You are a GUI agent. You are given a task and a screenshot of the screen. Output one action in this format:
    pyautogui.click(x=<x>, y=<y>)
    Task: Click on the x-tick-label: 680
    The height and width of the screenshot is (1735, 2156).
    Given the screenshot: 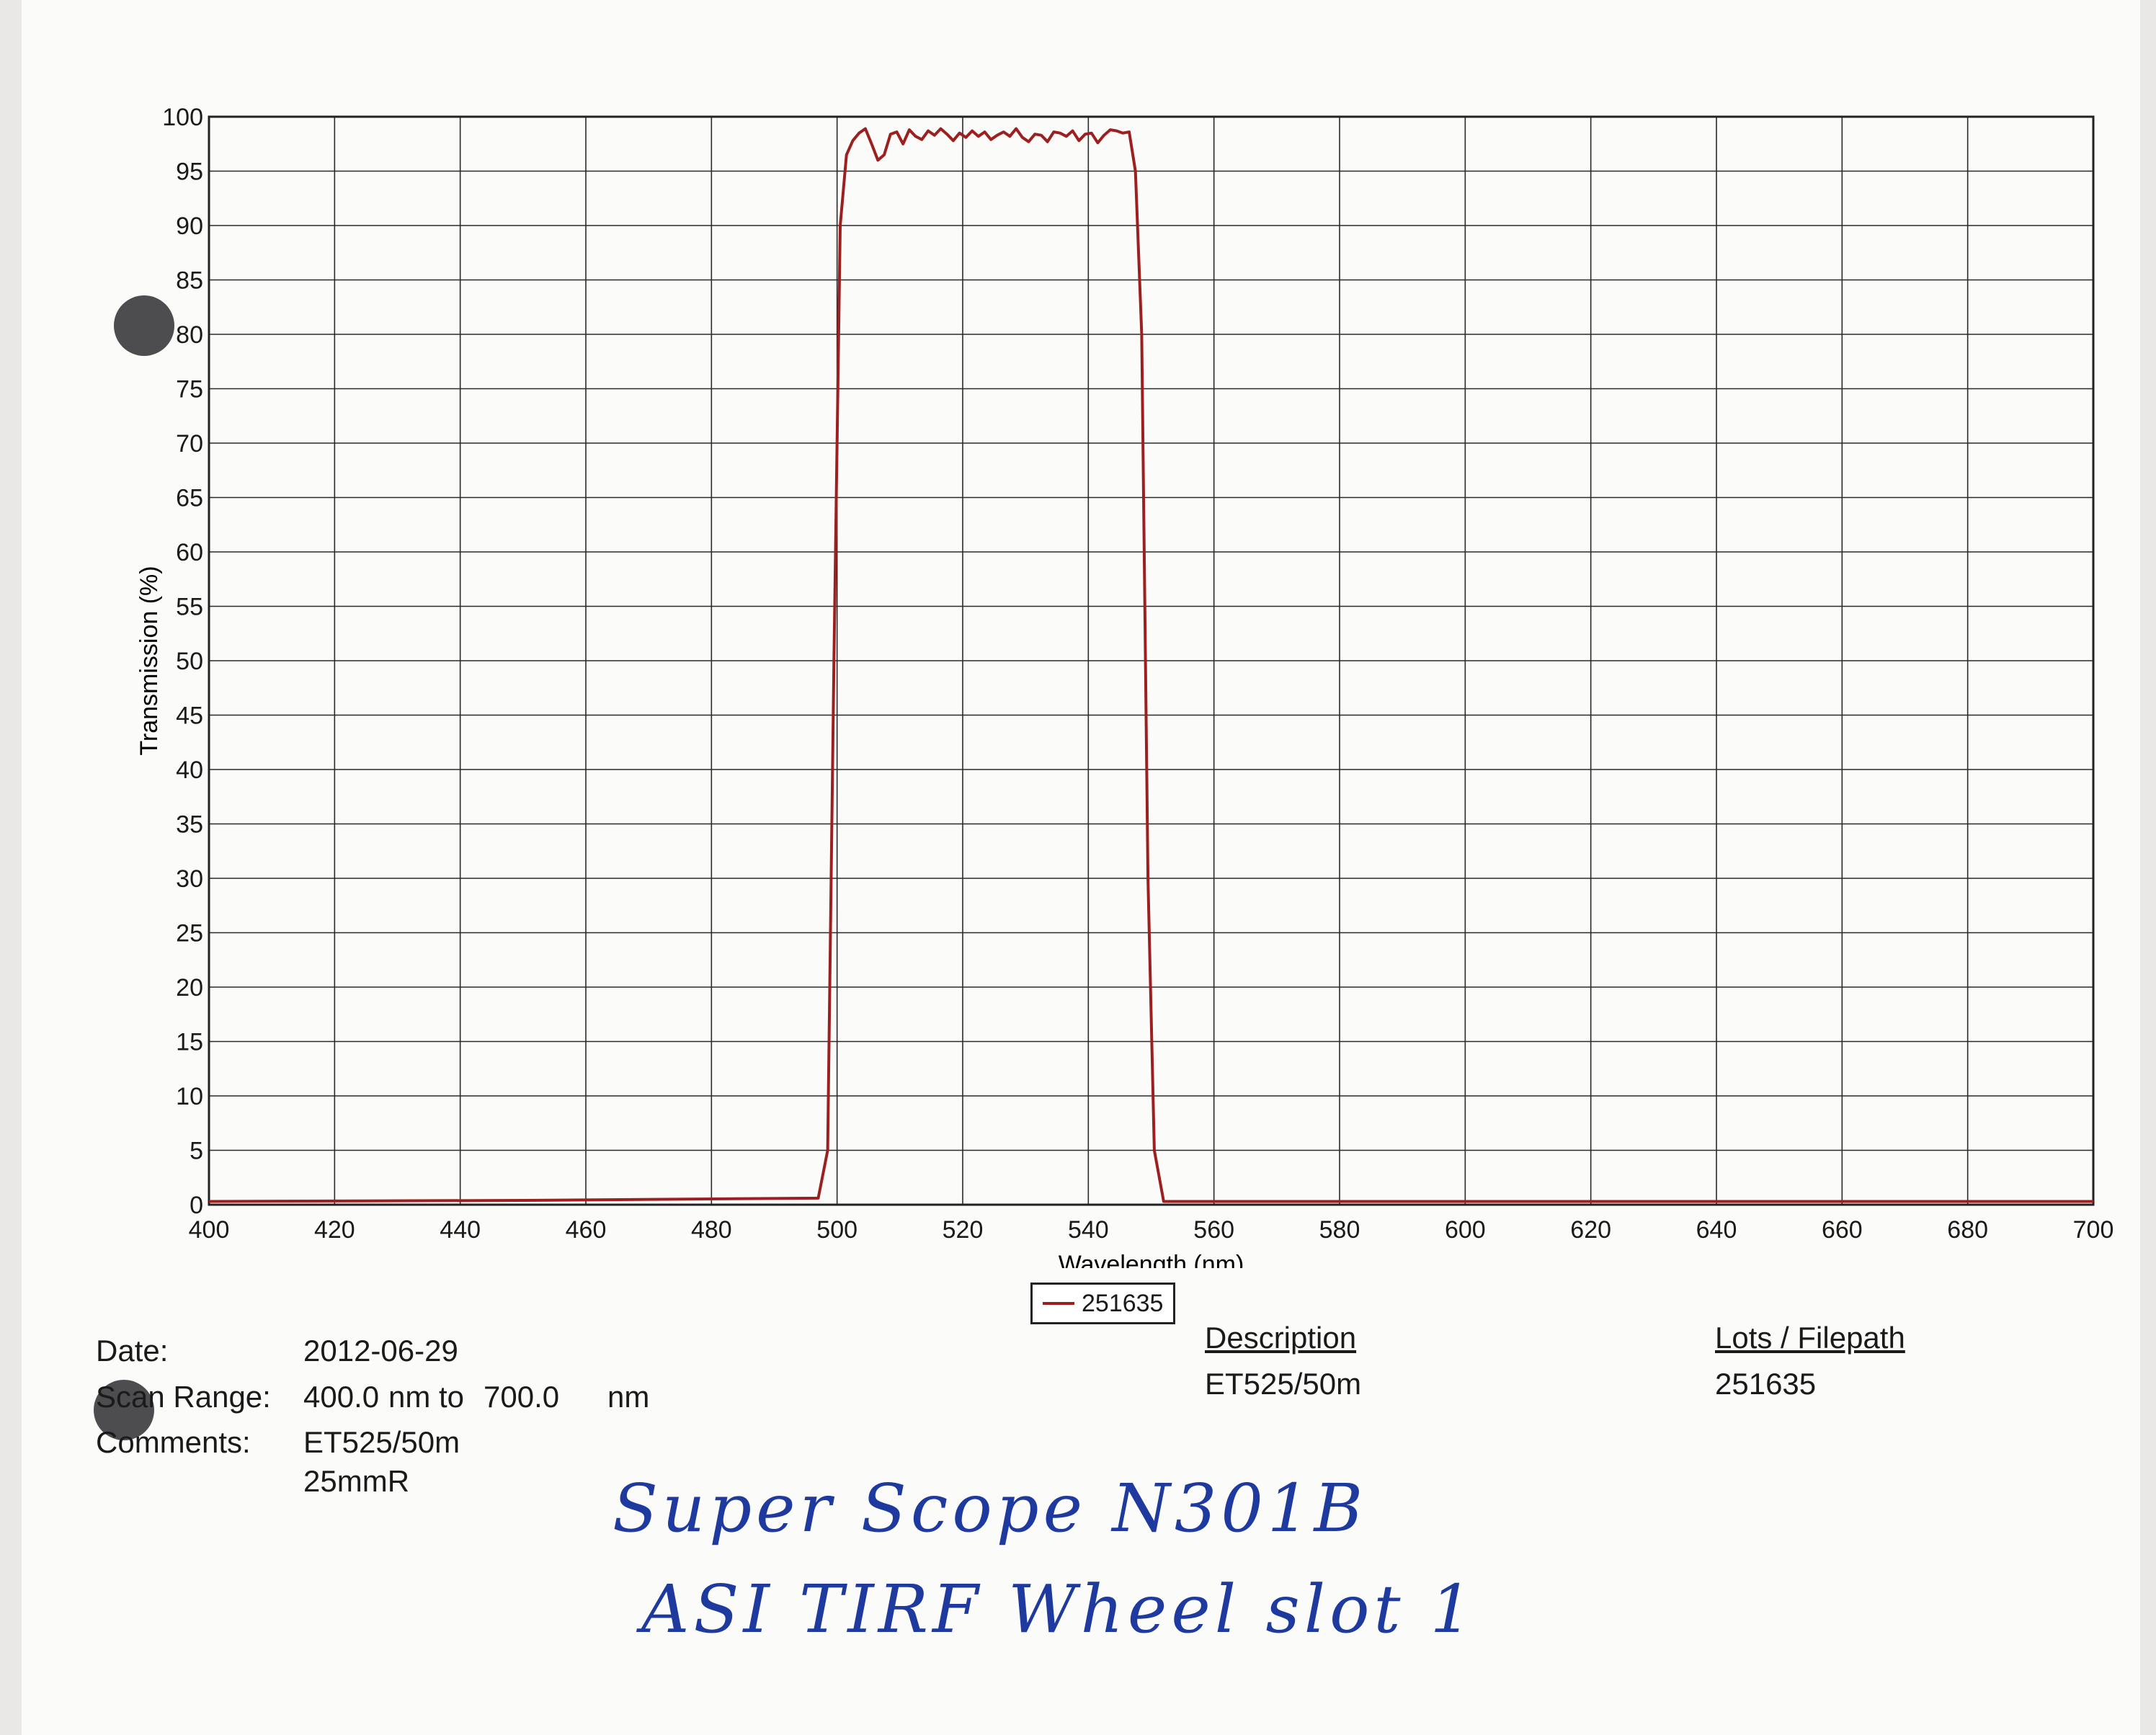 What is the action you would take?
    pyautogui.click(x=1967, y=1230)
    